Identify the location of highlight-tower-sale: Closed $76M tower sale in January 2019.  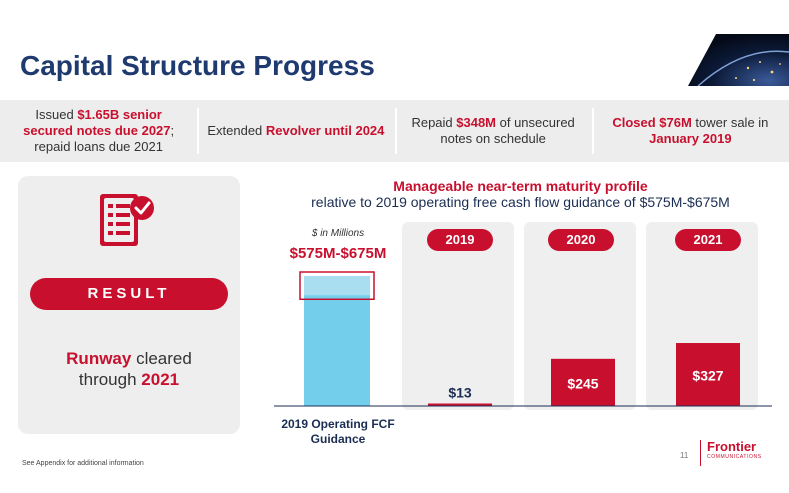
(690, 131).